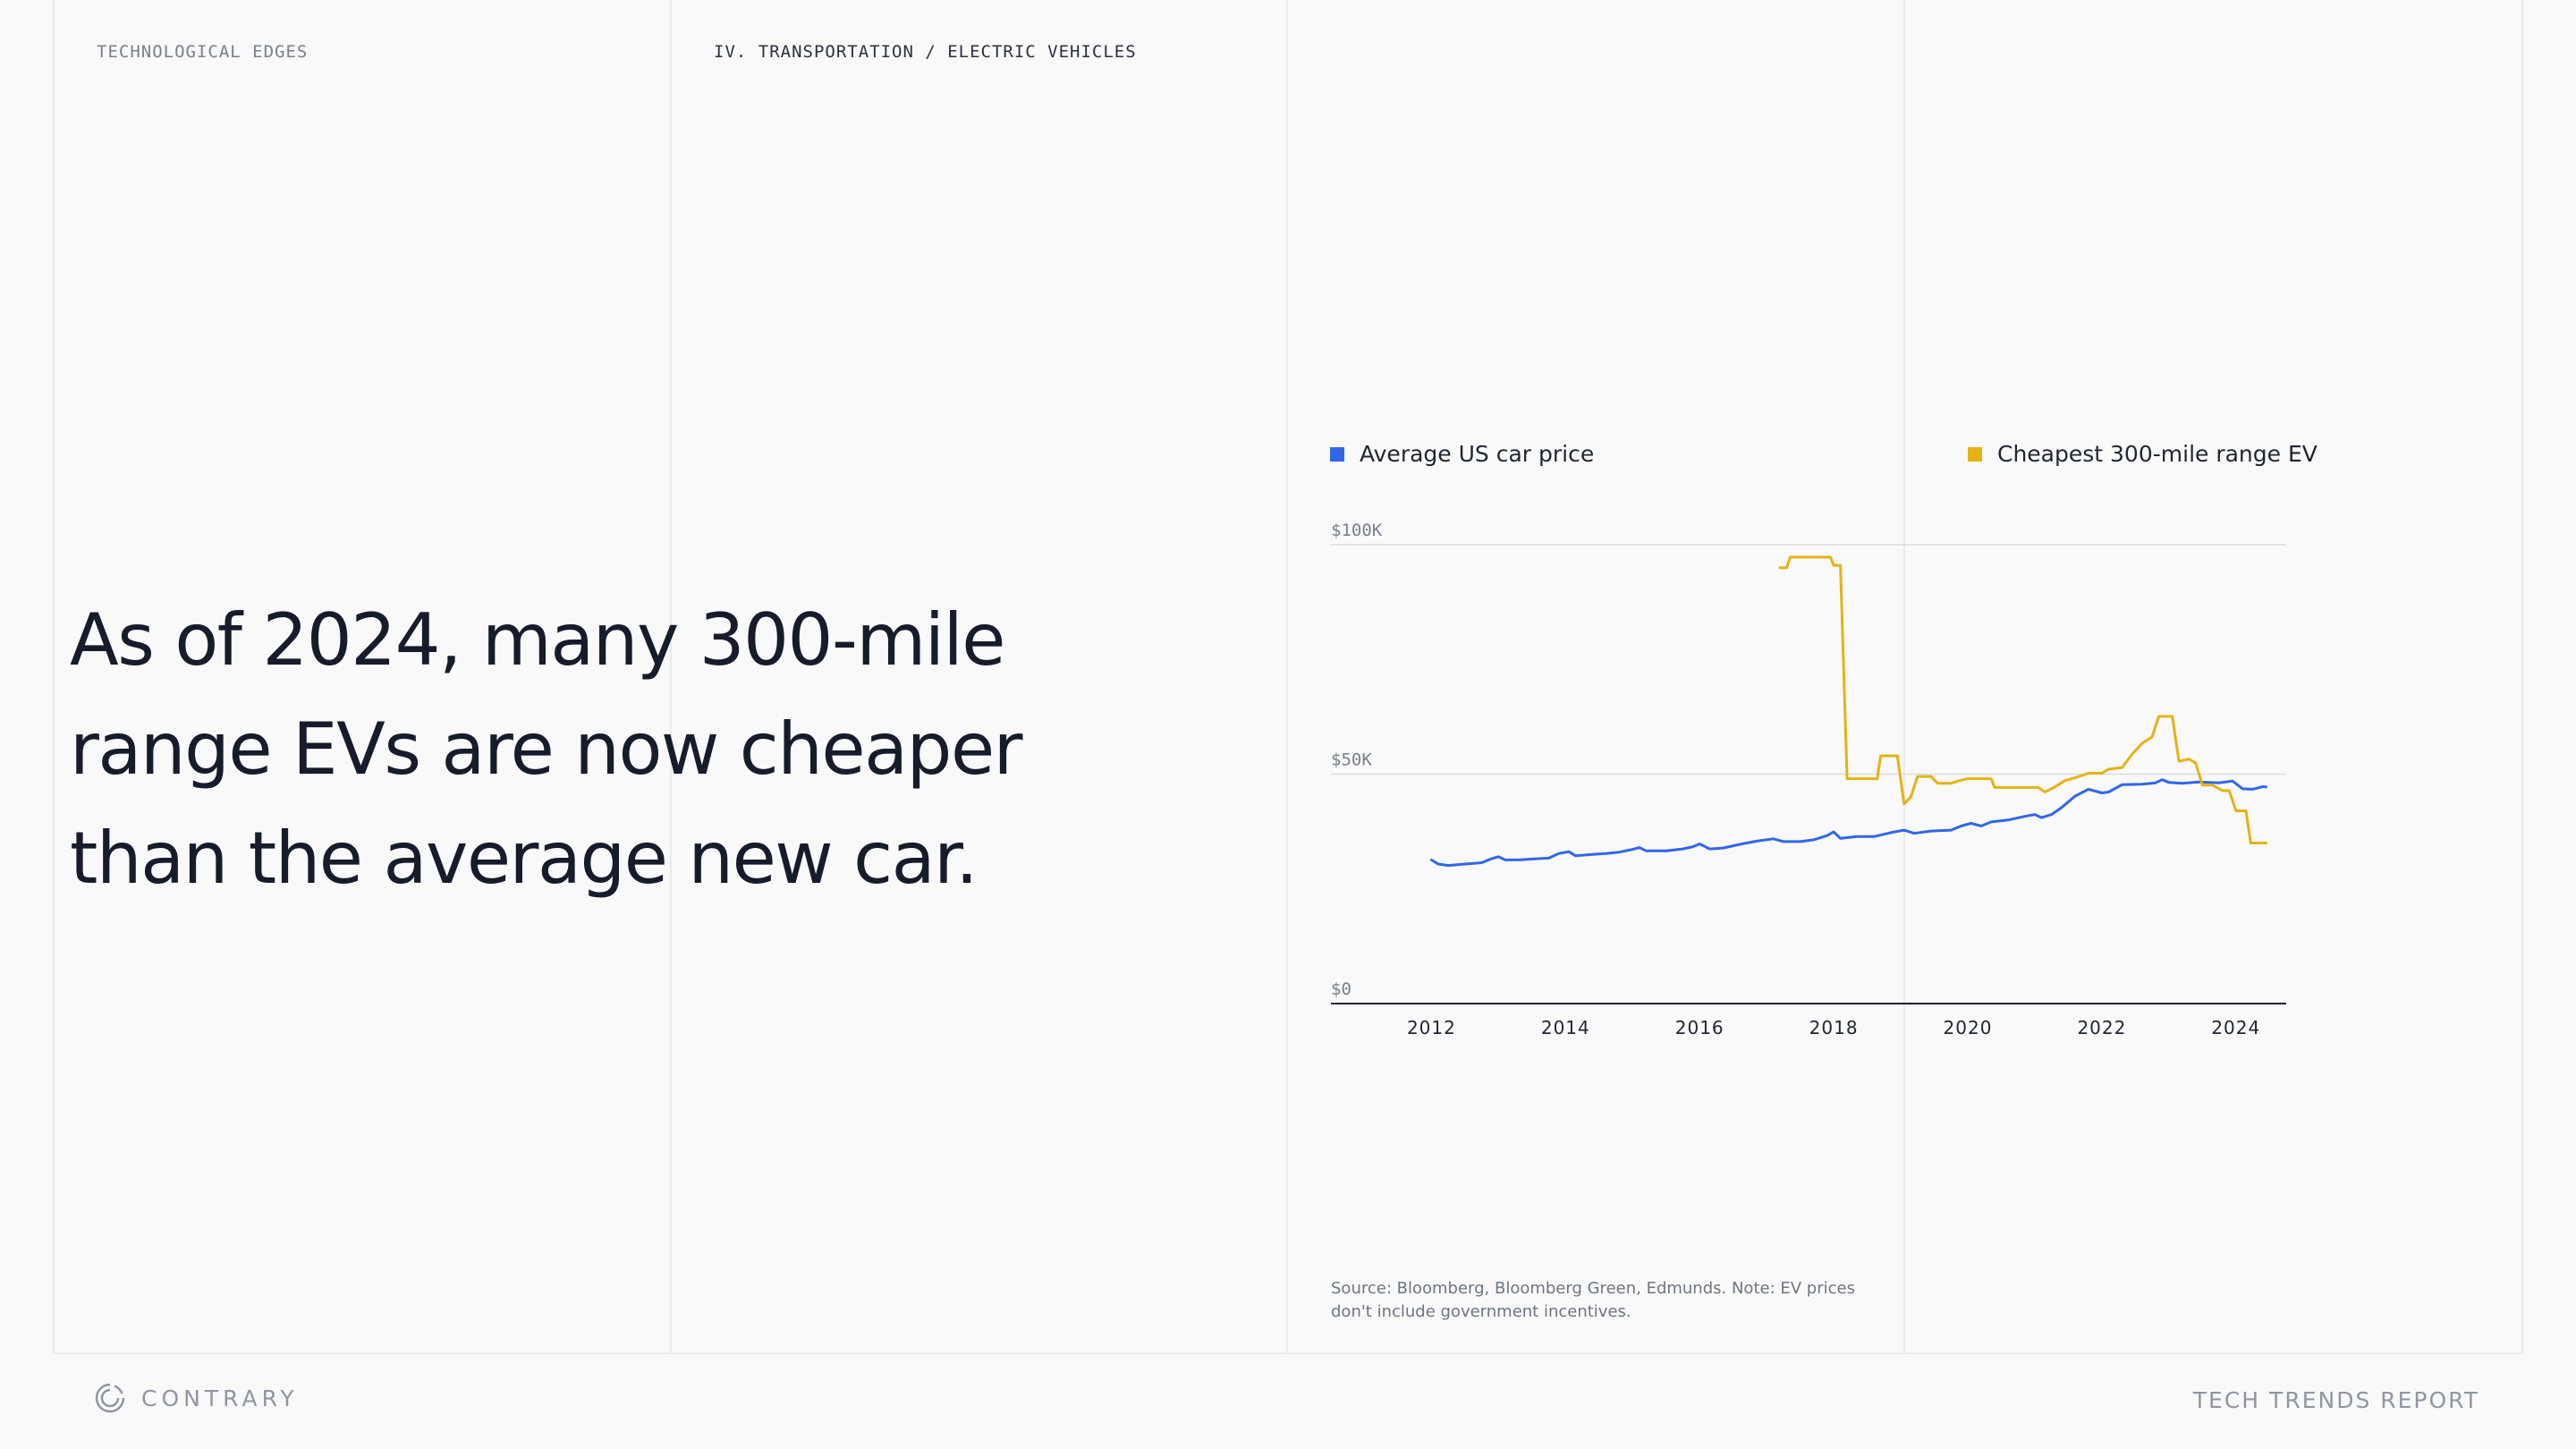 This screenshot has height=1449, width=2576. Describe the element at coordinates (1968, 1027) in the screenshot. I see `x-tick-label: 2020` at that location.